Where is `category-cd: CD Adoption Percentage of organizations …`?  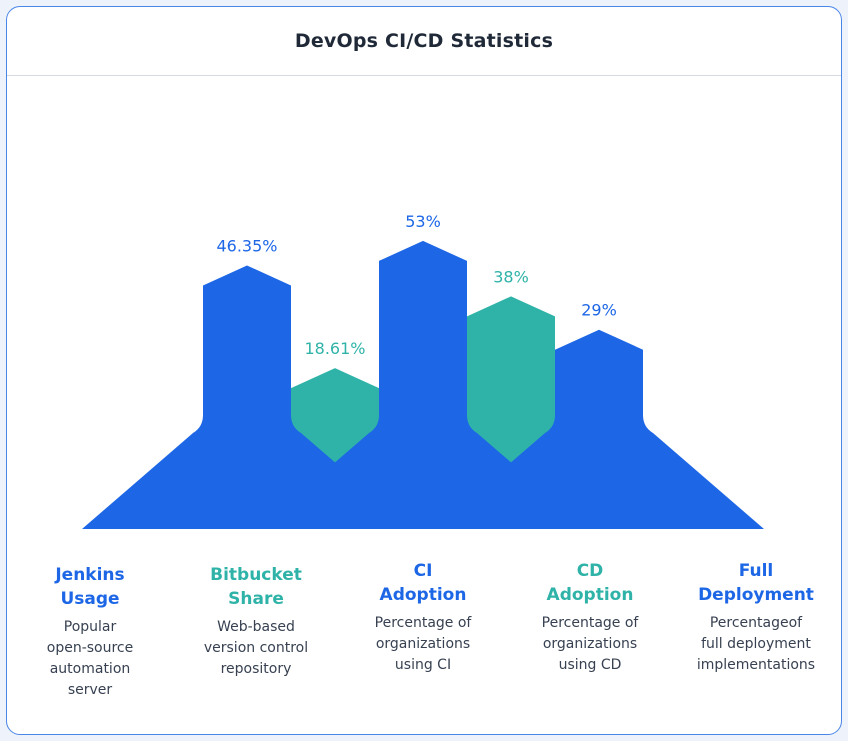 category-cd: CD Adoption Percentage of organizations … is located at coordinates (590, 617).